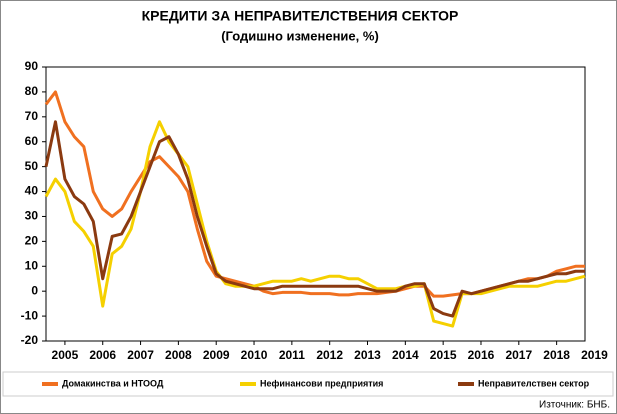  I want to click on legend-label: Нефинансови предприятия, so click(321, 383).